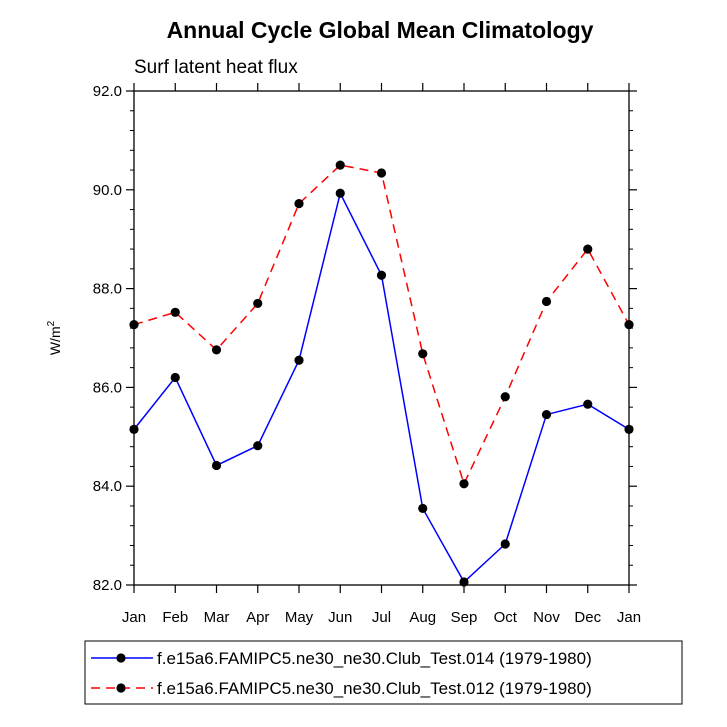 The width and height of the screenshot is (727, 727). I want to click on y-tick-label: 90.0, so click(107, 190).